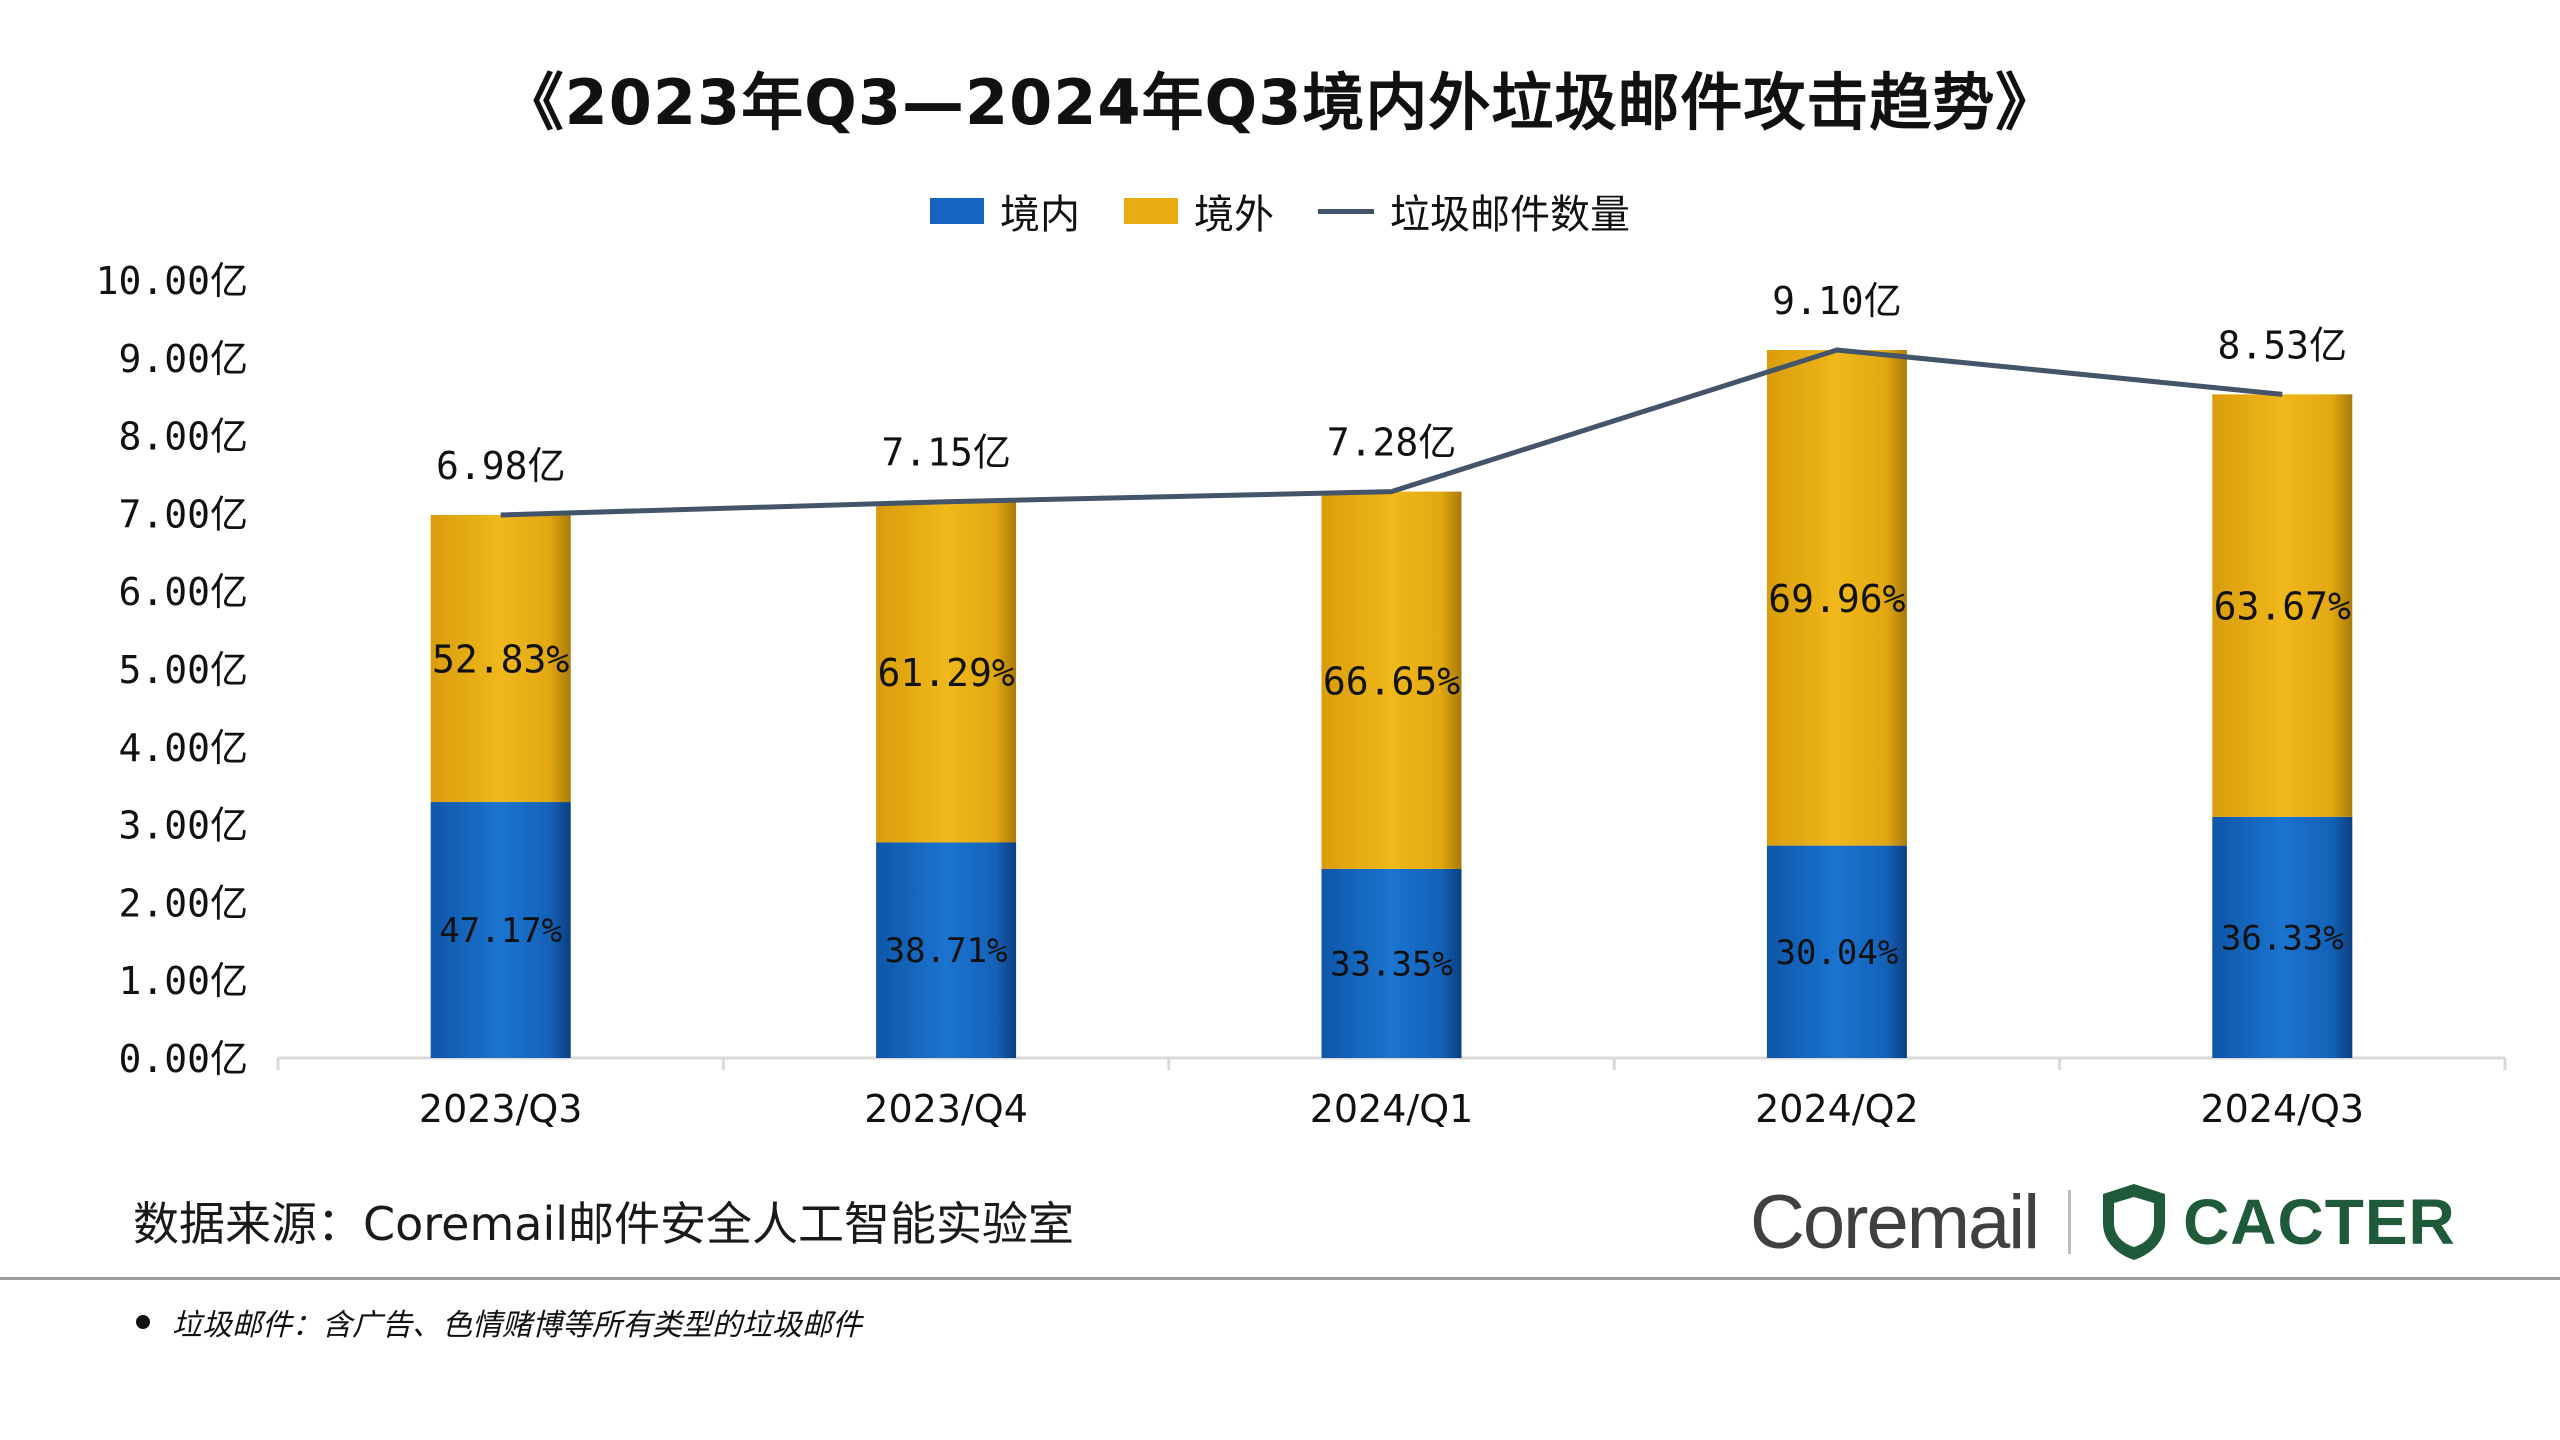 Image resolution: width=2560 pixels, height=1440 pixels. I want to click on y-tick-label: 2.00亿, so click(183, 903).